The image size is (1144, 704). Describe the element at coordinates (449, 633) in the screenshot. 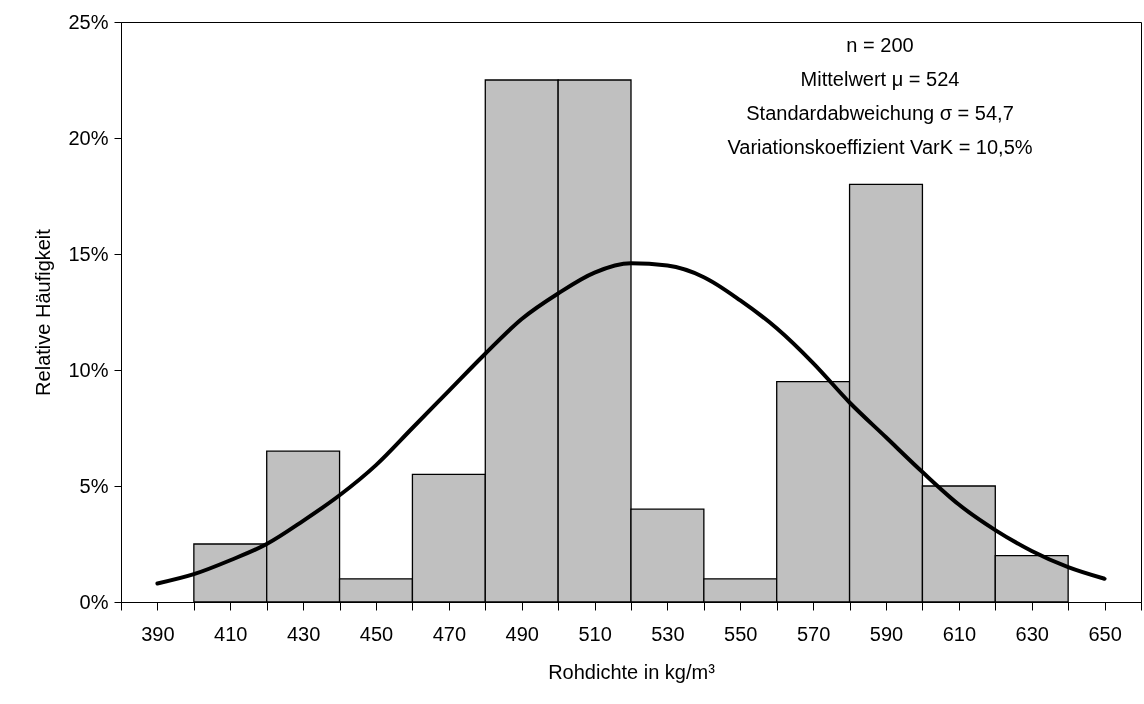

I see `x-tick-label: 470` at that location.